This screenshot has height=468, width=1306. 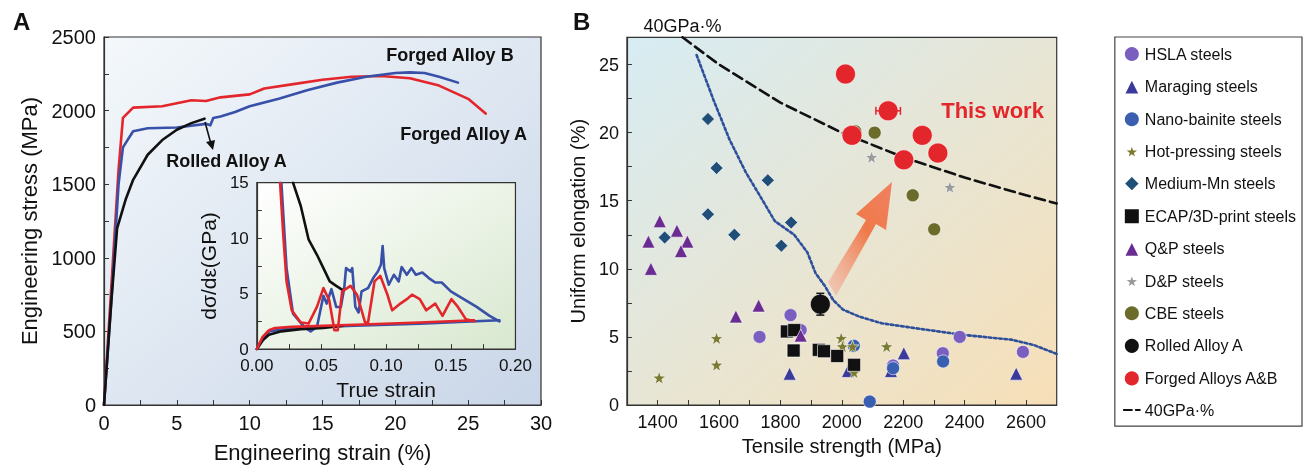 I want to click on x-tick-label: 5, so click(x=177, y=423).